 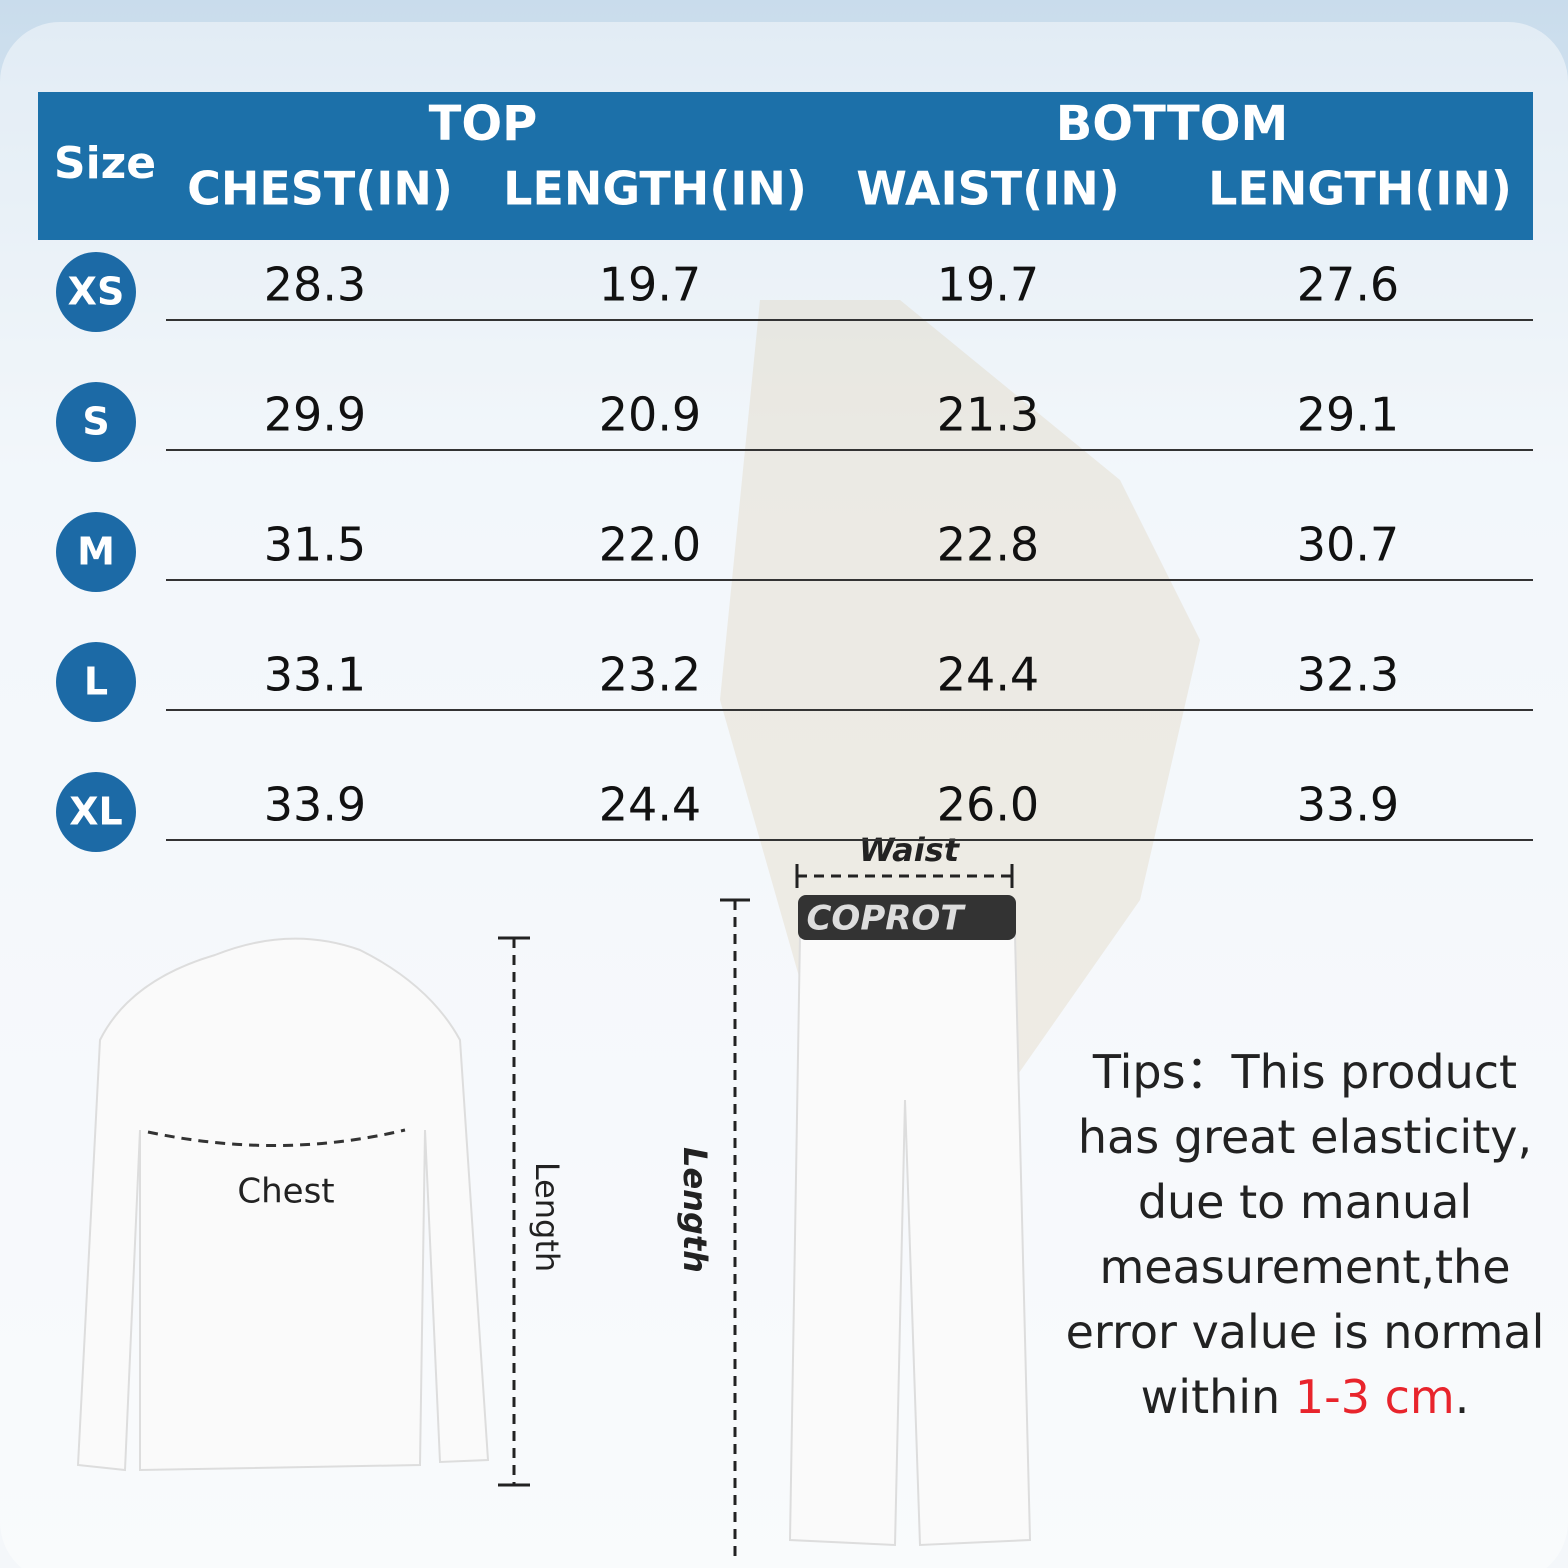 I want to click on waist-label: Waist, so click(x=910, y=850).